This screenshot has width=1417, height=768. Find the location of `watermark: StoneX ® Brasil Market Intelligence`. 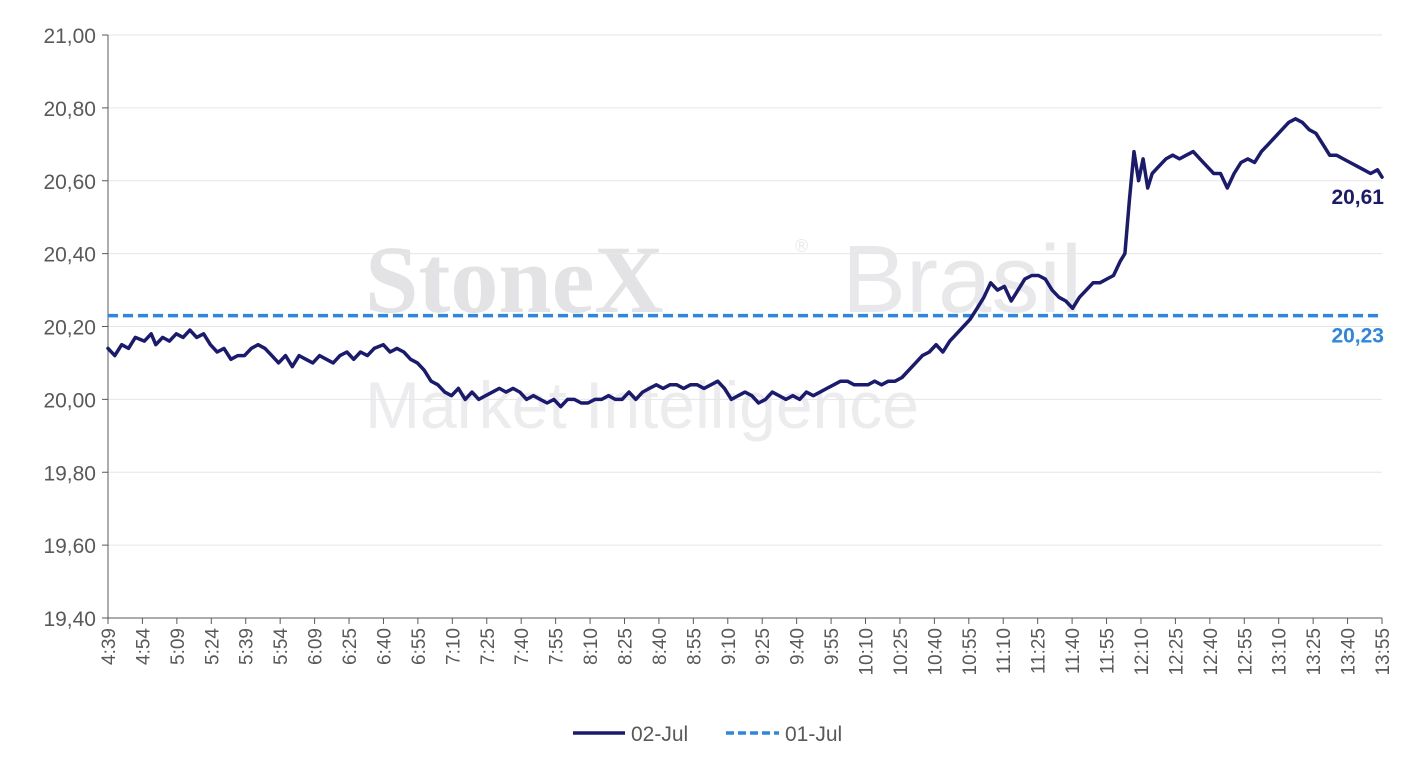

watermark: StoneX ® Brasil Market Intelligence is located at coordinates (723, 334).